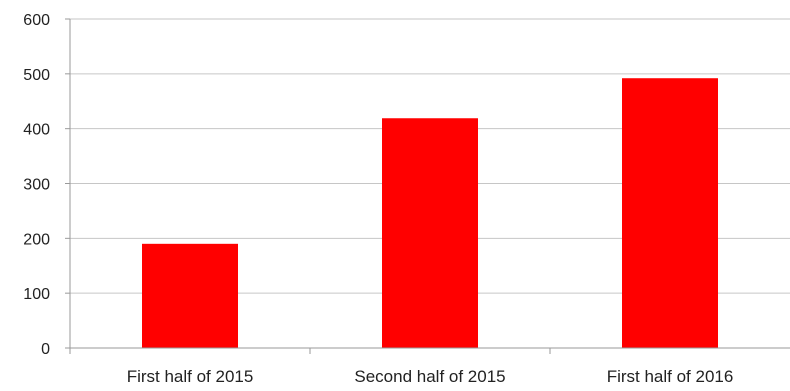 Image resolution: width=790 pixels, height=391 pixels. I want to click on y-axis-tick-labels: 0 100 200 300 400 500 600, so click(36, 185).